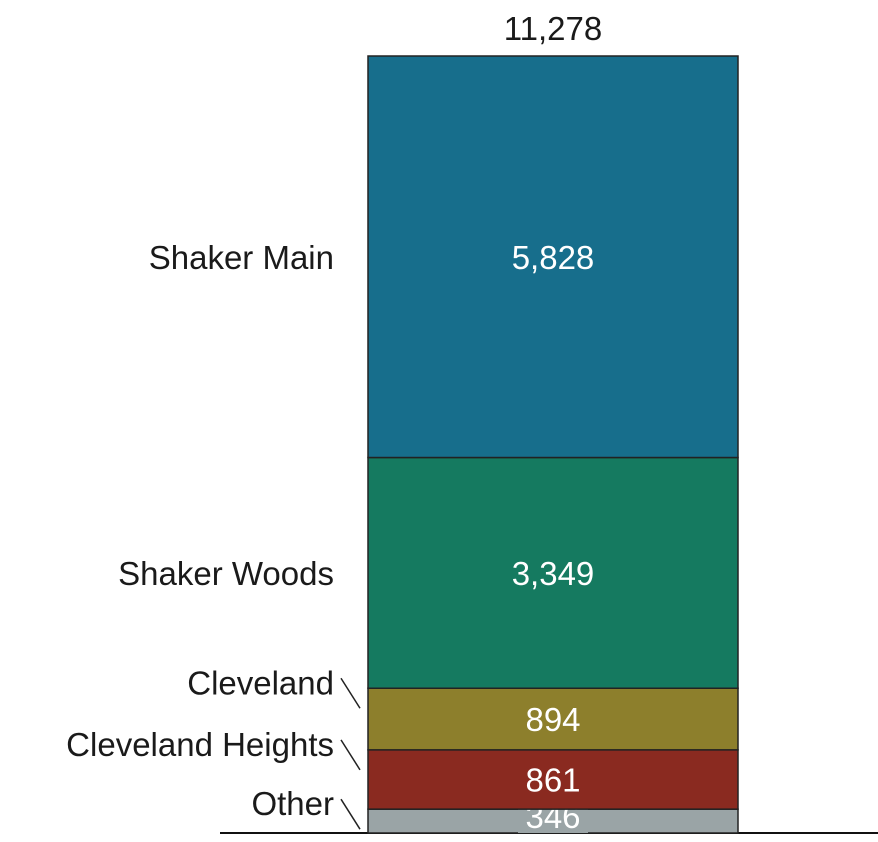 This screenshot has width=878, height=842. Describe the element at coordinates (260, 682) in the screenshot. I see `category-label-cleveland: Cleveland` at that location.